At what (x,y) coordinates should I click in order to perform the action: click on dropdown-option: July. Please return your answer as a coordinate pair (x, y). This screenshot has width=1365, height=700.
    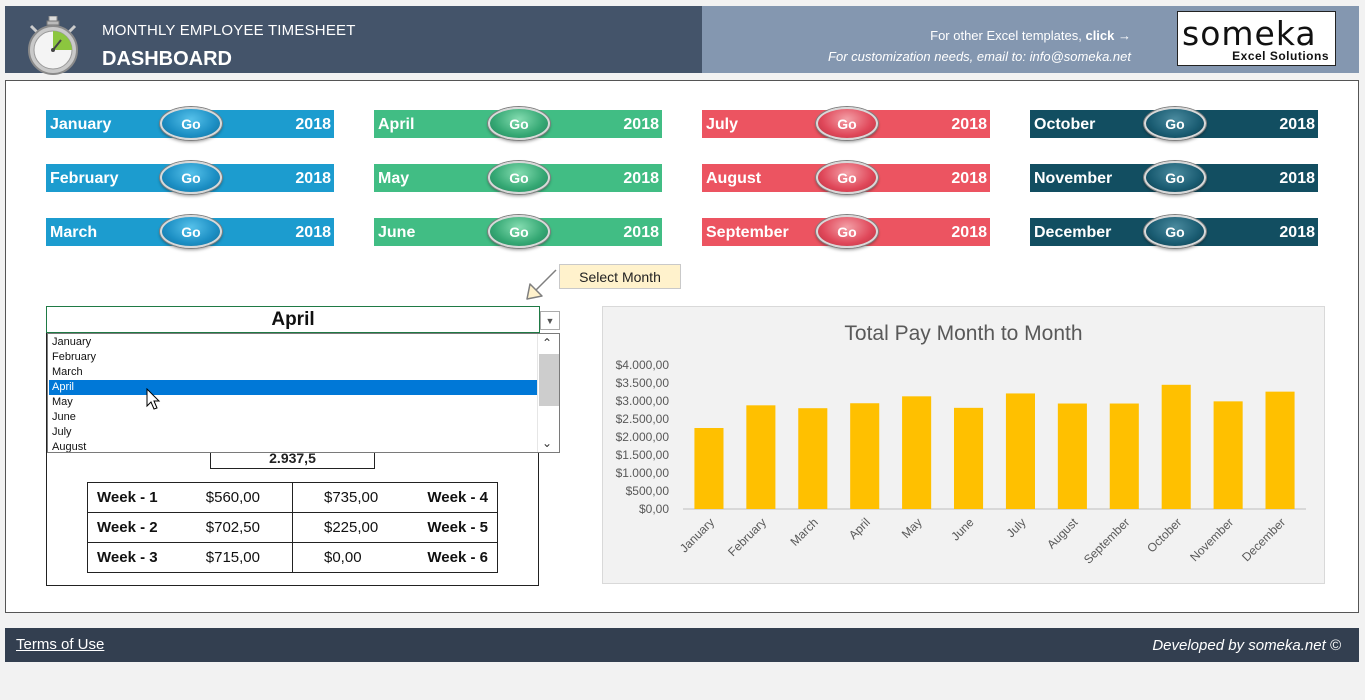
    Looking at the image, I should click on (62, 432).